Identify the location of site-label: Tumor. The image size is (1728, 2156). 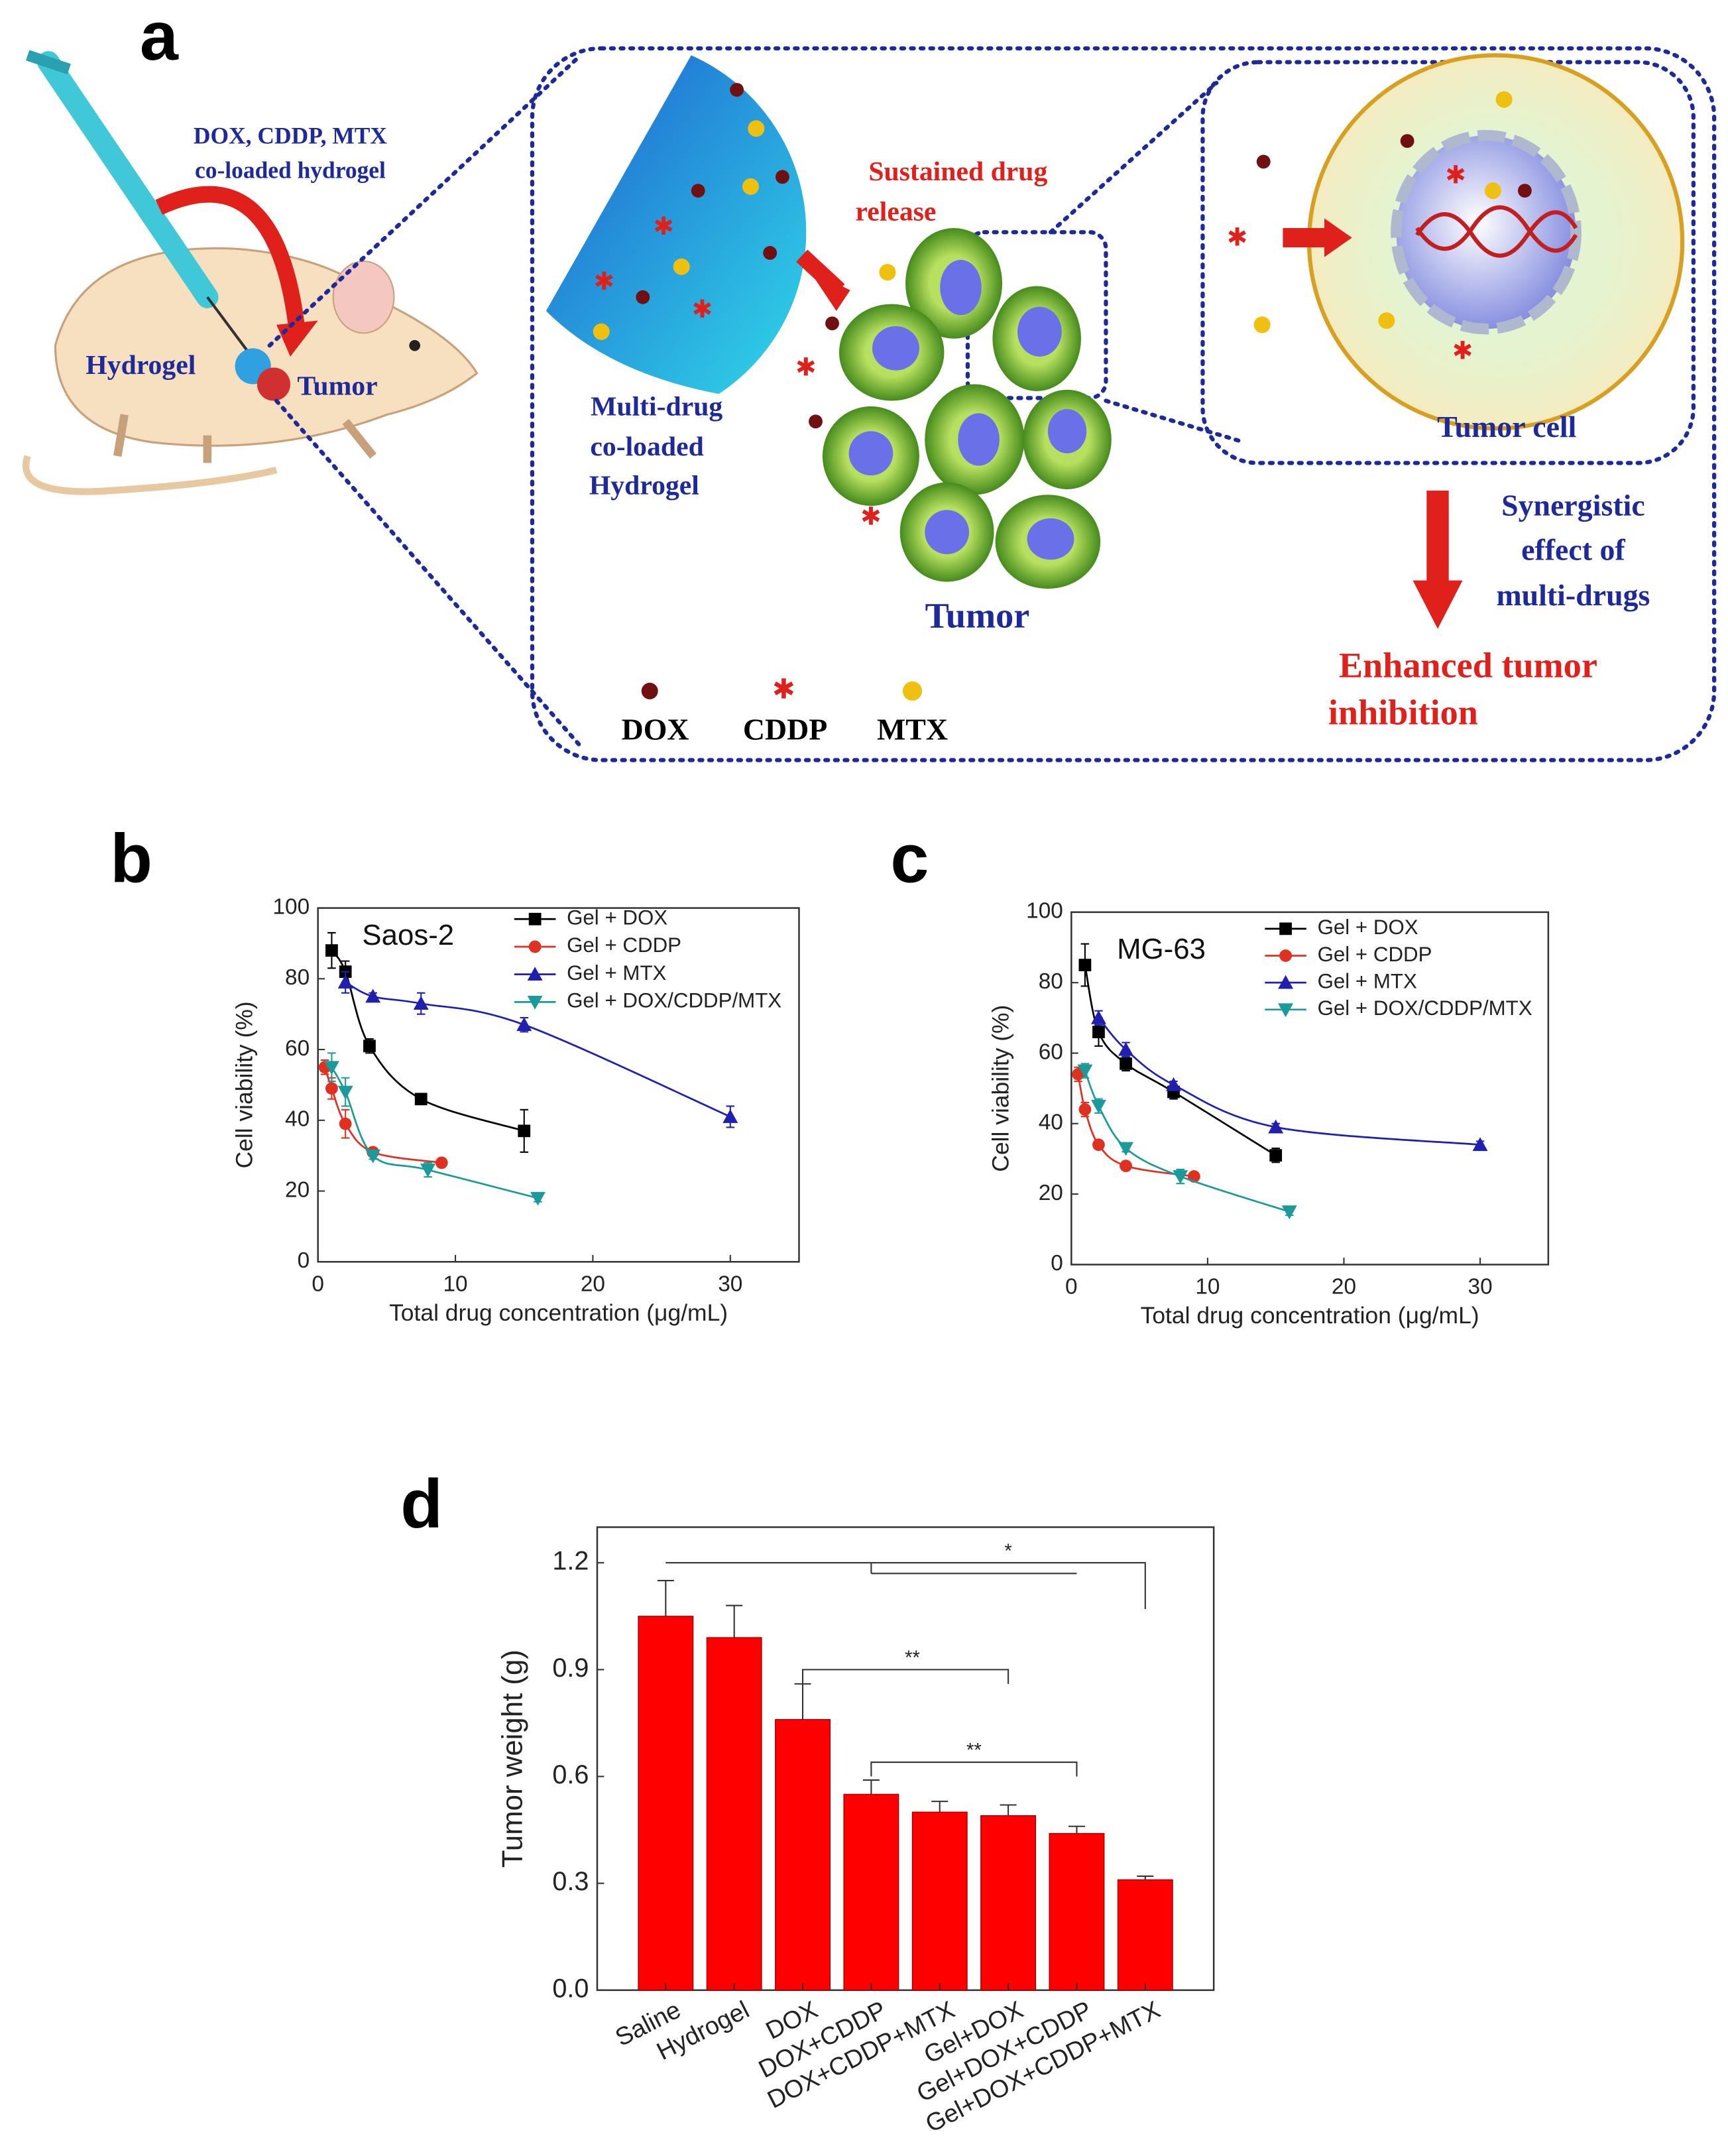
(337, 386).